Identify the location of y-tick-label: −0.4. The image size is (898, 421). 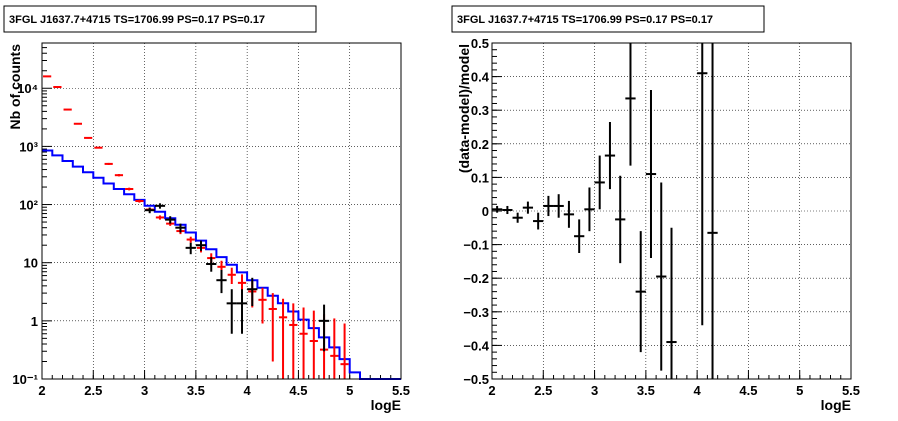
(476, 345).